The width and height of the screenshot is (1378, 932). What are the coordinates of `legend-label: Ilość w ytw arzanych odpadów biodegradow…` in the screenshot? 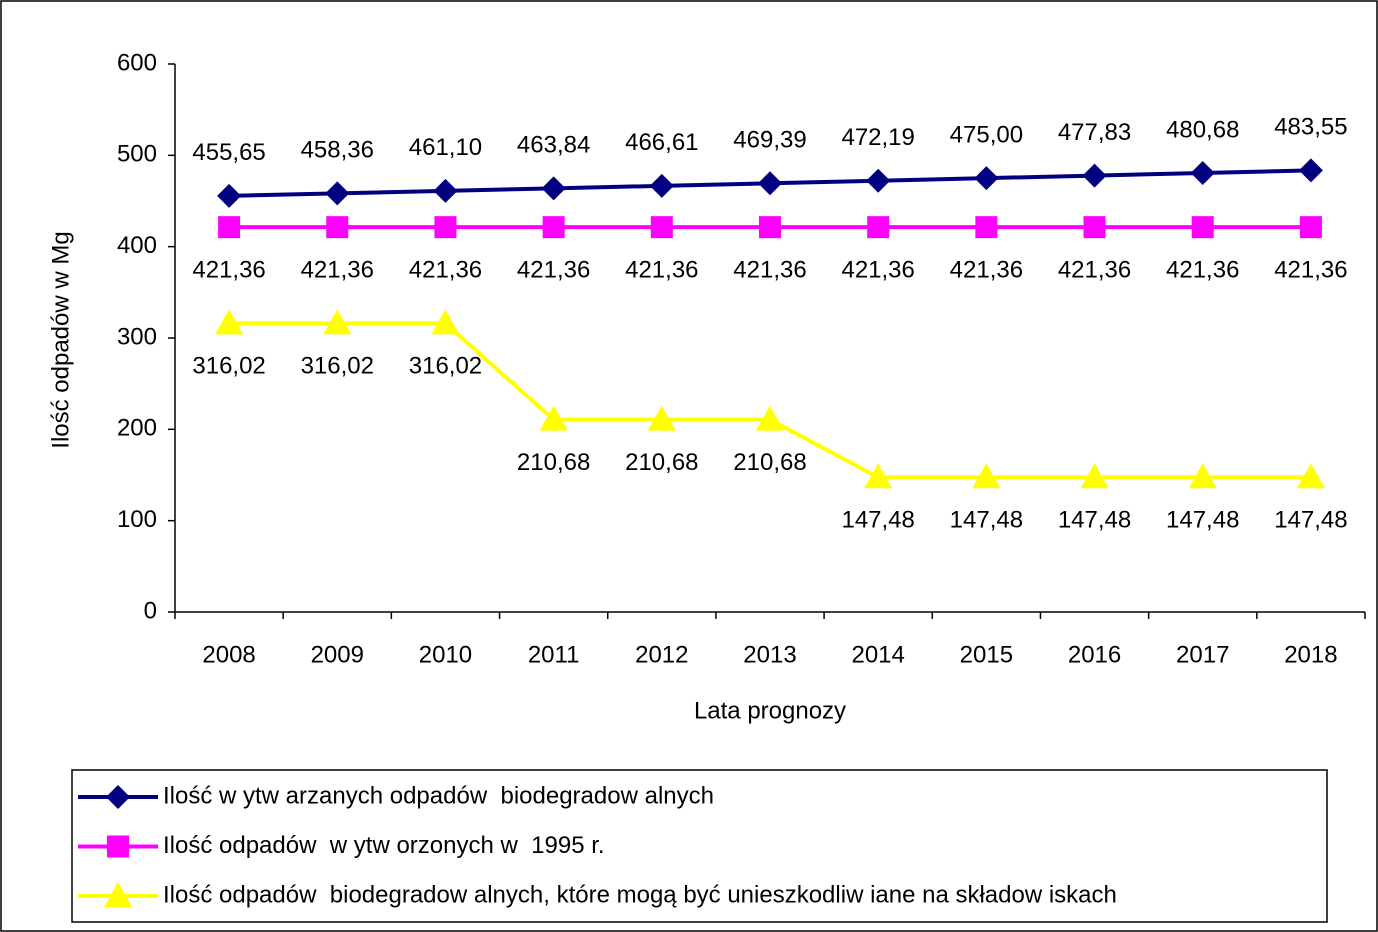 It's located at (438, 795).